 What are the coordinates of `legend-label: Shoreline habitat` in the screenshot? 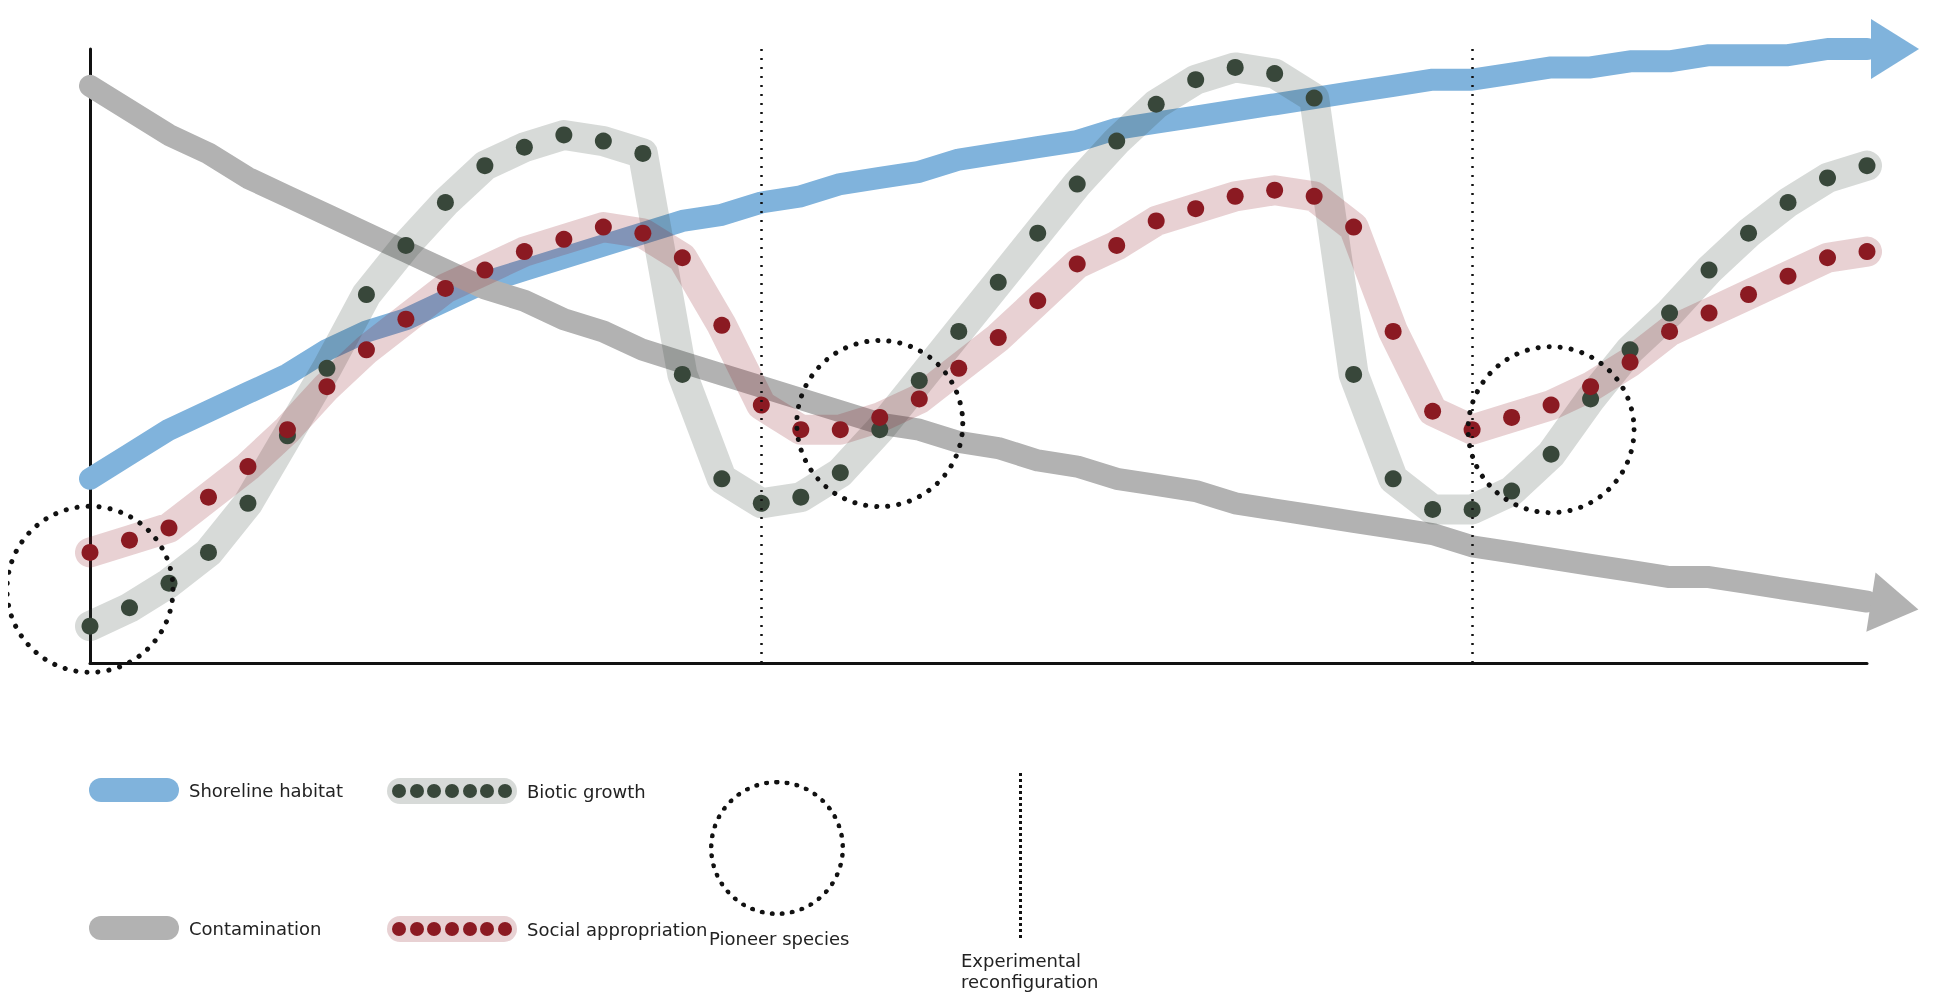 It's located at (266, 790).